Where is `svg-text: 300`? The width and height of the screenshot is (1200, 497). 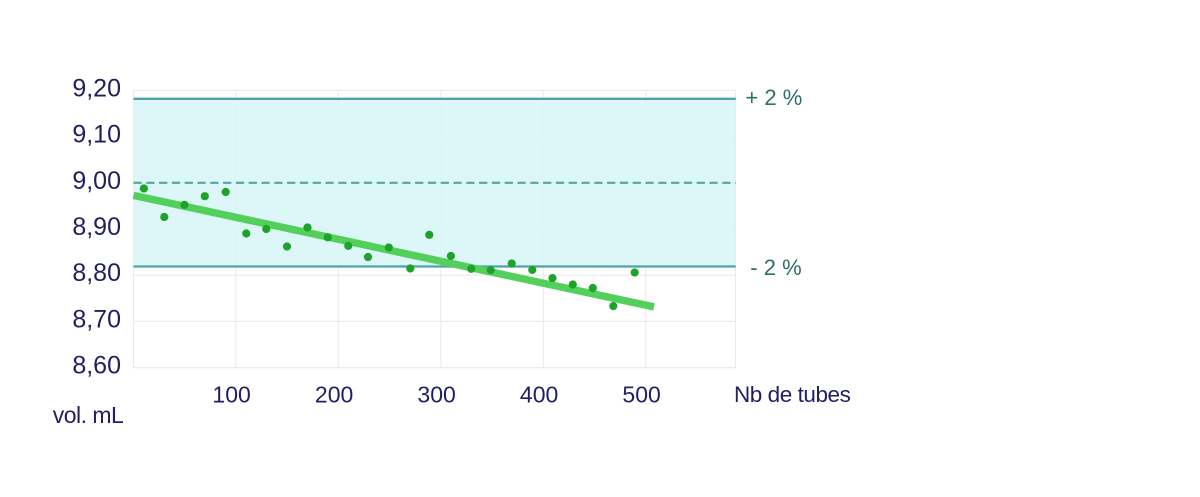 svg-text: 300 is located at coordinates (436, 395).